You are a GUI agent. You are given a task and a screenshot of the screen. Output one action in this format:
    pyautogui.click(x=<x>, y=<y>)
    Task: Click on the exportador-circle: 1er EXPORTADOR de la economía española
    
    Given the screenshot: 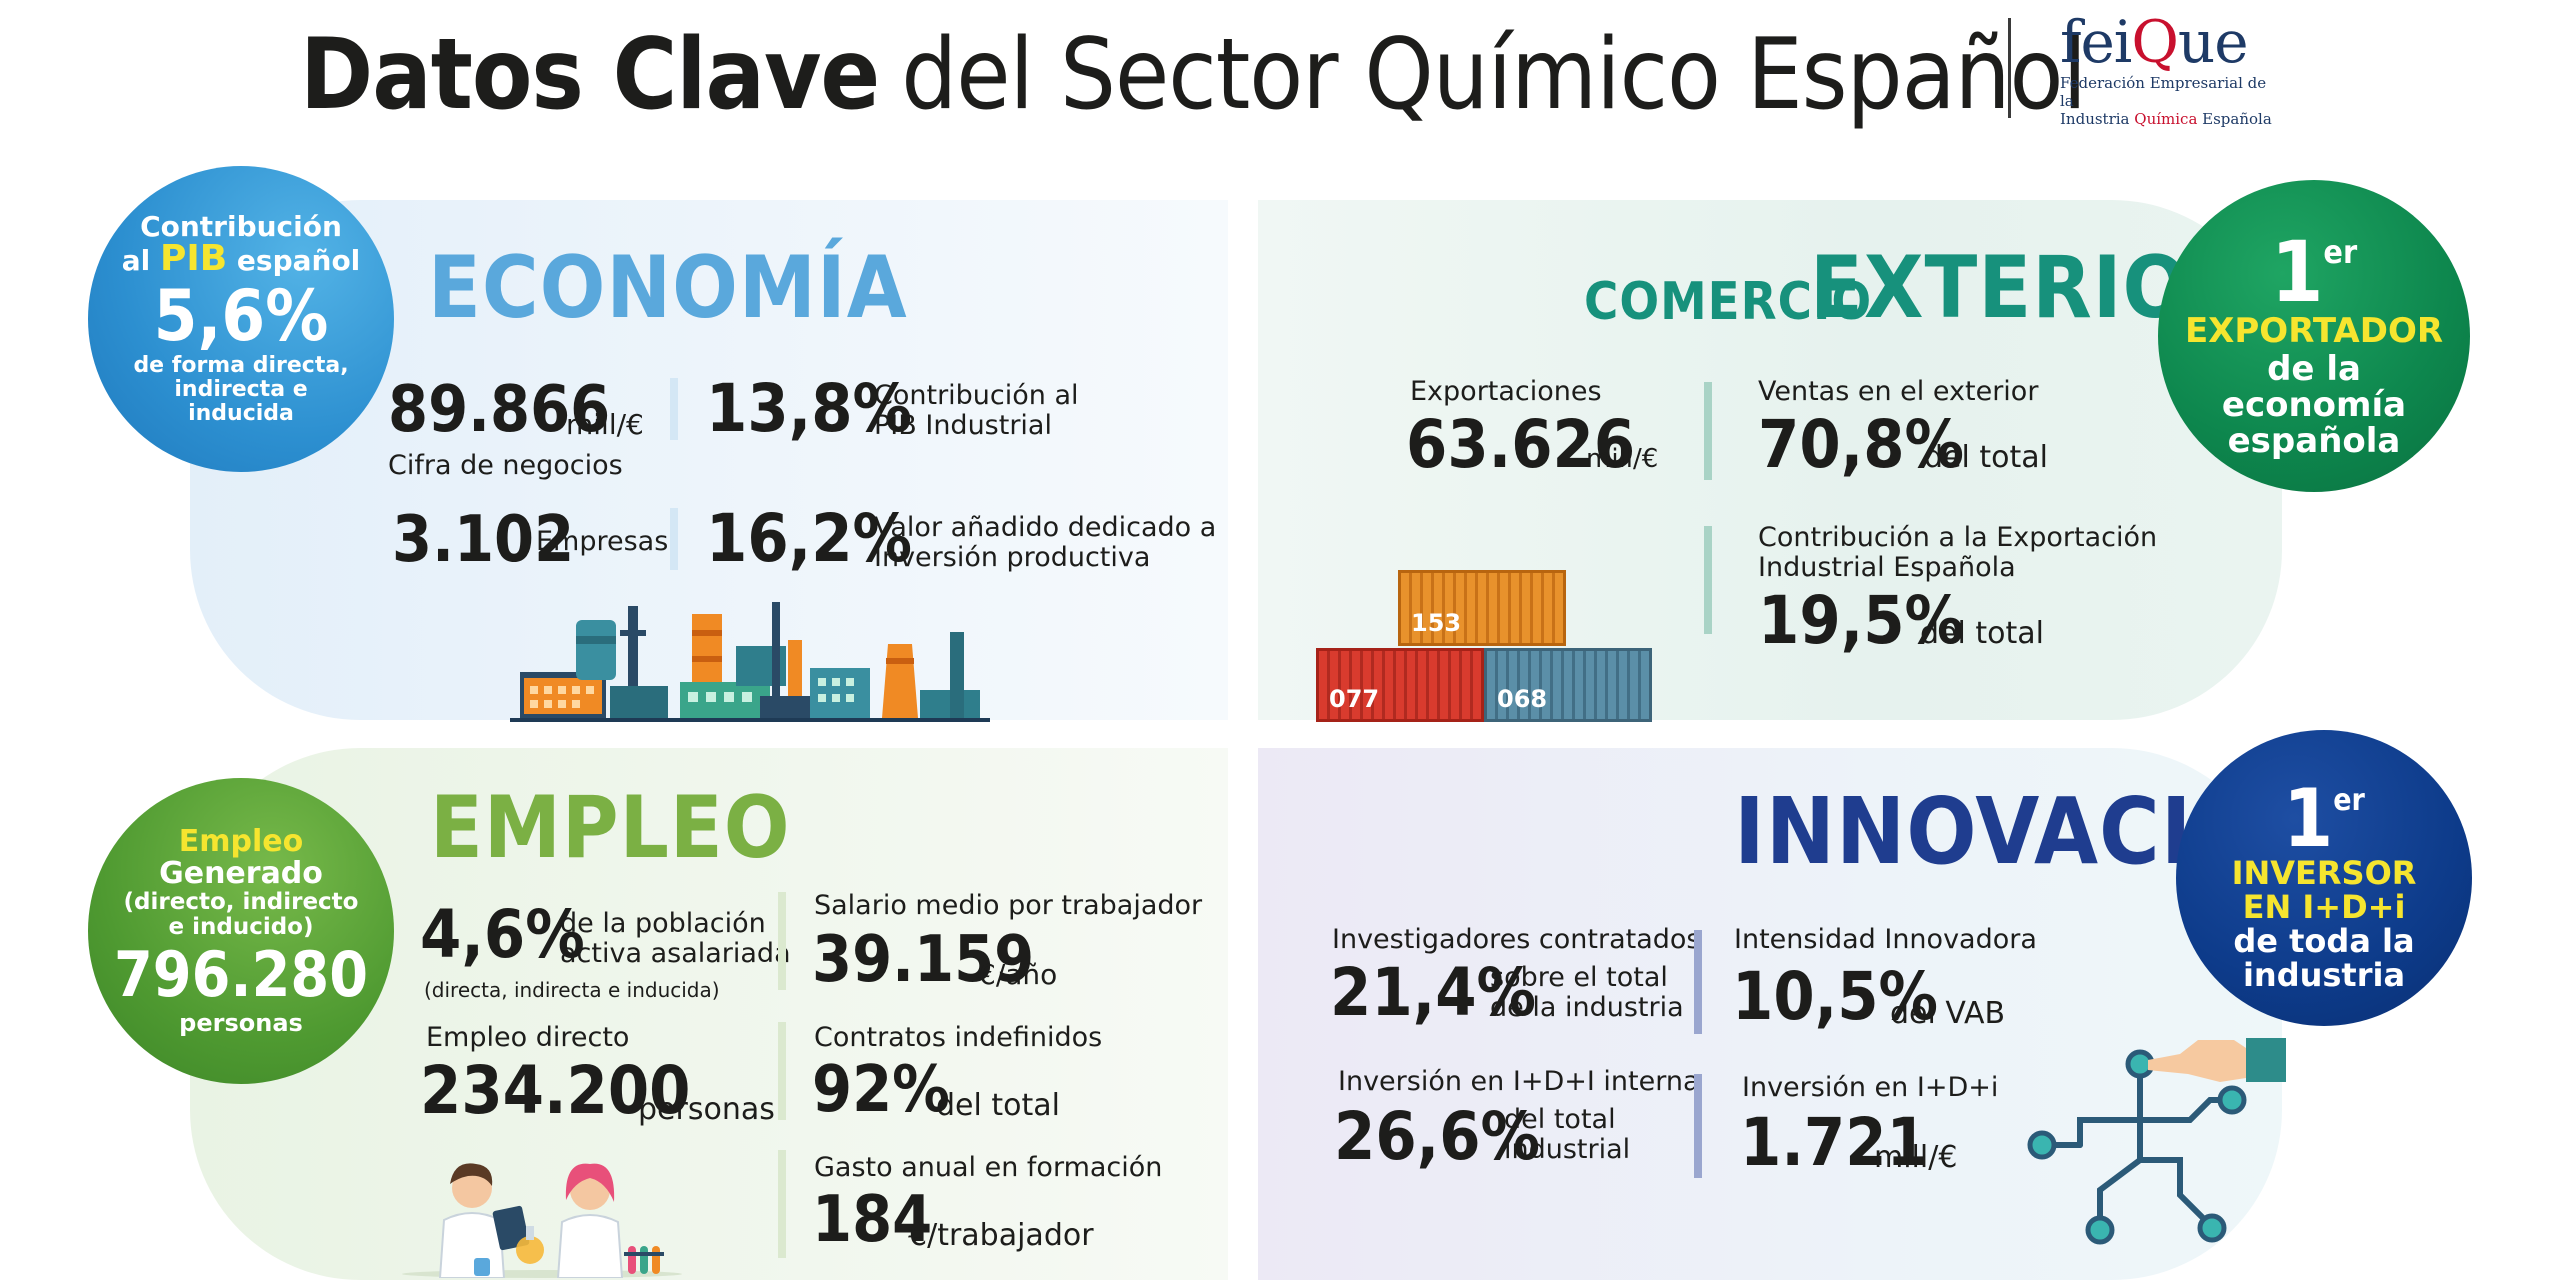 What is the action you would take?
    pyautogui.click(x=2314, y=336)
    